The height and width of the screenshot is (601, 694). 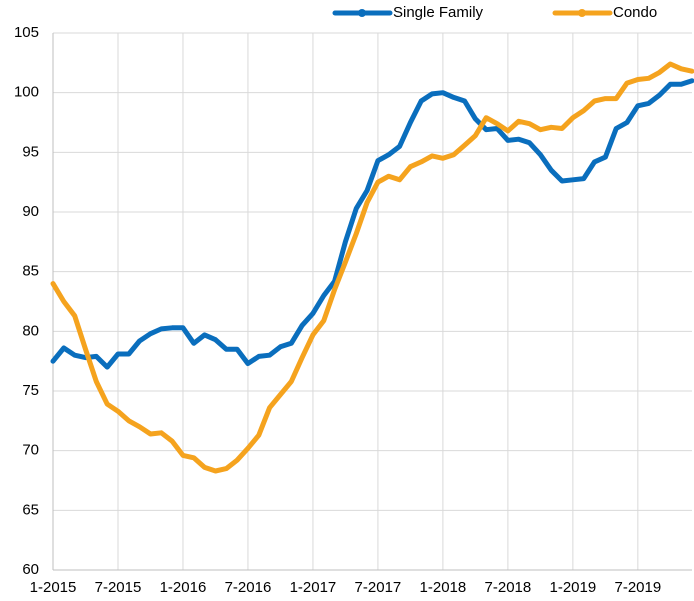 I want to click on y-tick-label: 90, so click(x=30, y=211).